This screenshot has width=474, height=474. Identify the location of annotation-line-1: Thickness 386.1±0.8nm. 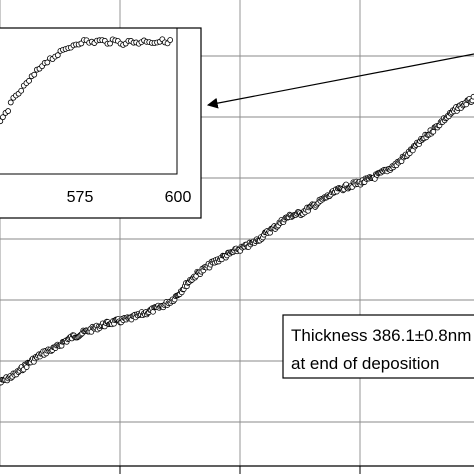
(381, 335).